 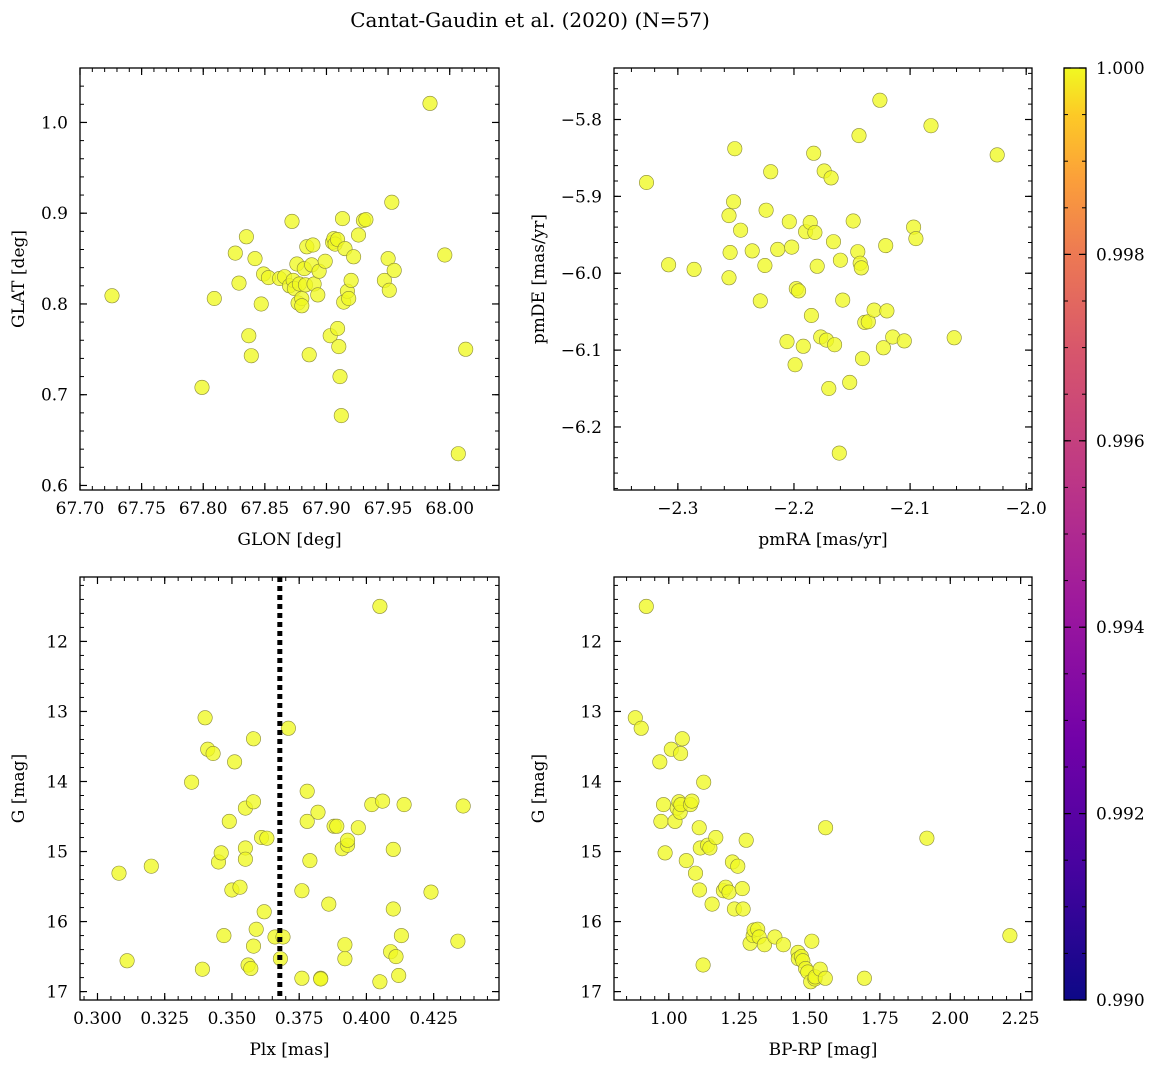 What do you see at coordinates (164, 1019) in the screenshot?
I see `x-tick-label: 0.325` at bounding box center [164, 1019].